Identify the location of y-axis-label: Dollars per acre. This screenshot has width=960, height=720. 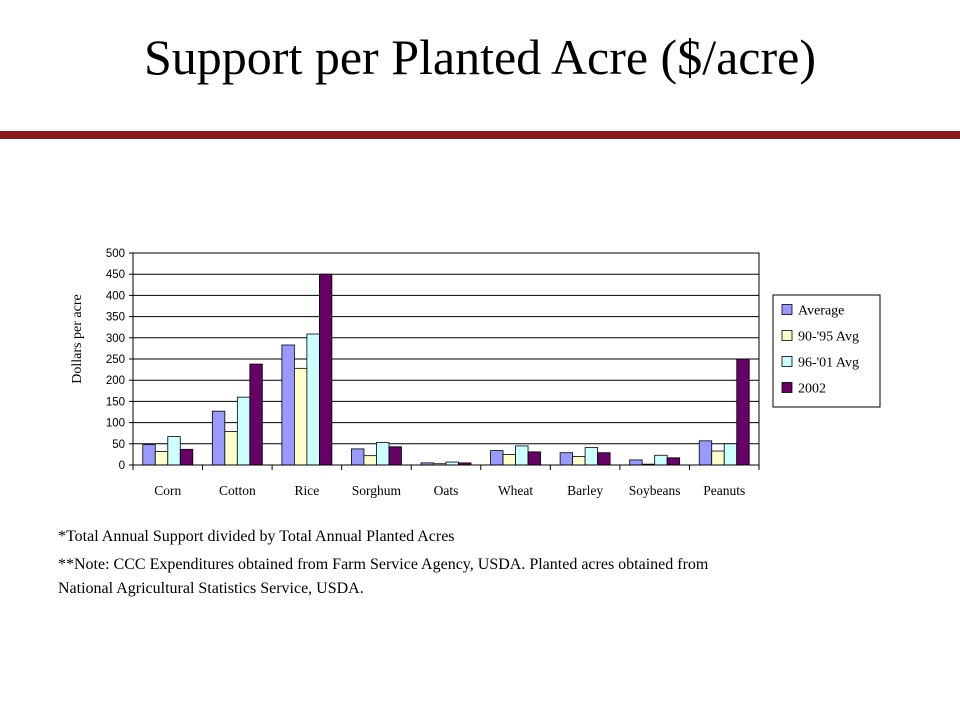
(77, 338).